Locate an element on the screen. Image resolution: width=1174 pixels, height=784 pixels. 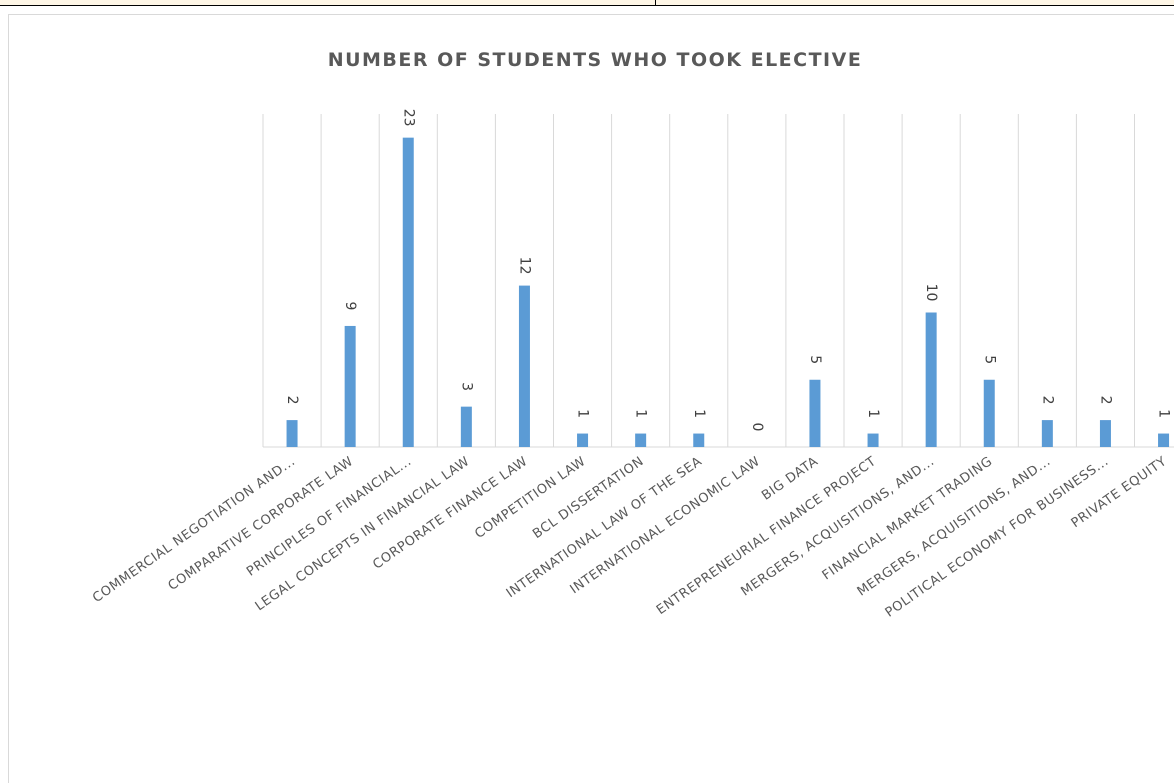
data-label: 10 is located at coordinates (931, 293).